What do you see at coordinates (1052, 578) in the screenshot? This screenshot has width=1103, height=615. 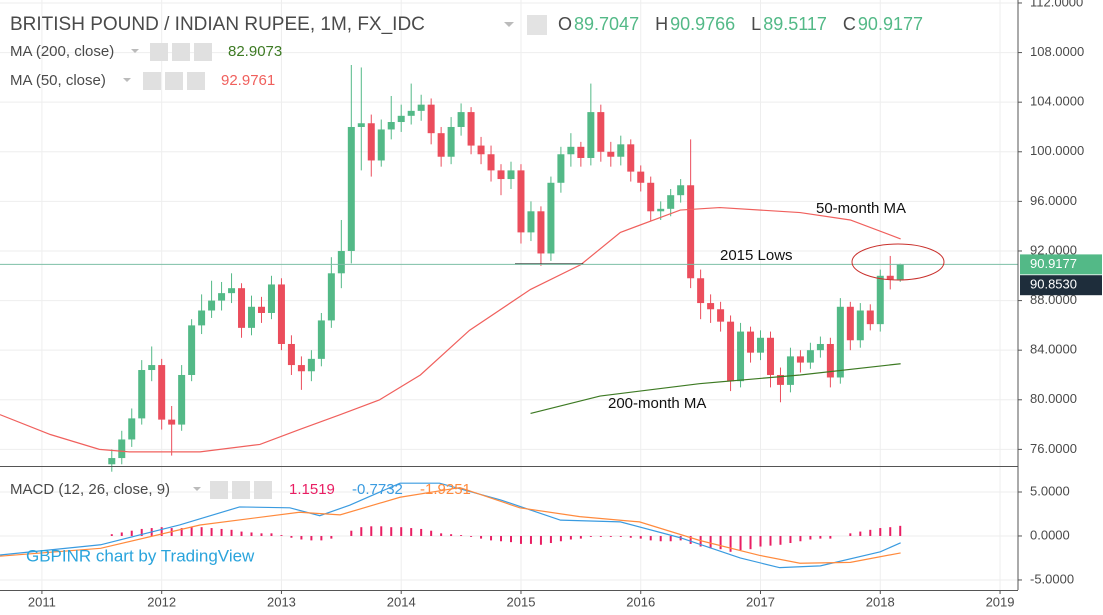 I see `y-tick-label: -5.0000` at bounding box center [1052, 578].